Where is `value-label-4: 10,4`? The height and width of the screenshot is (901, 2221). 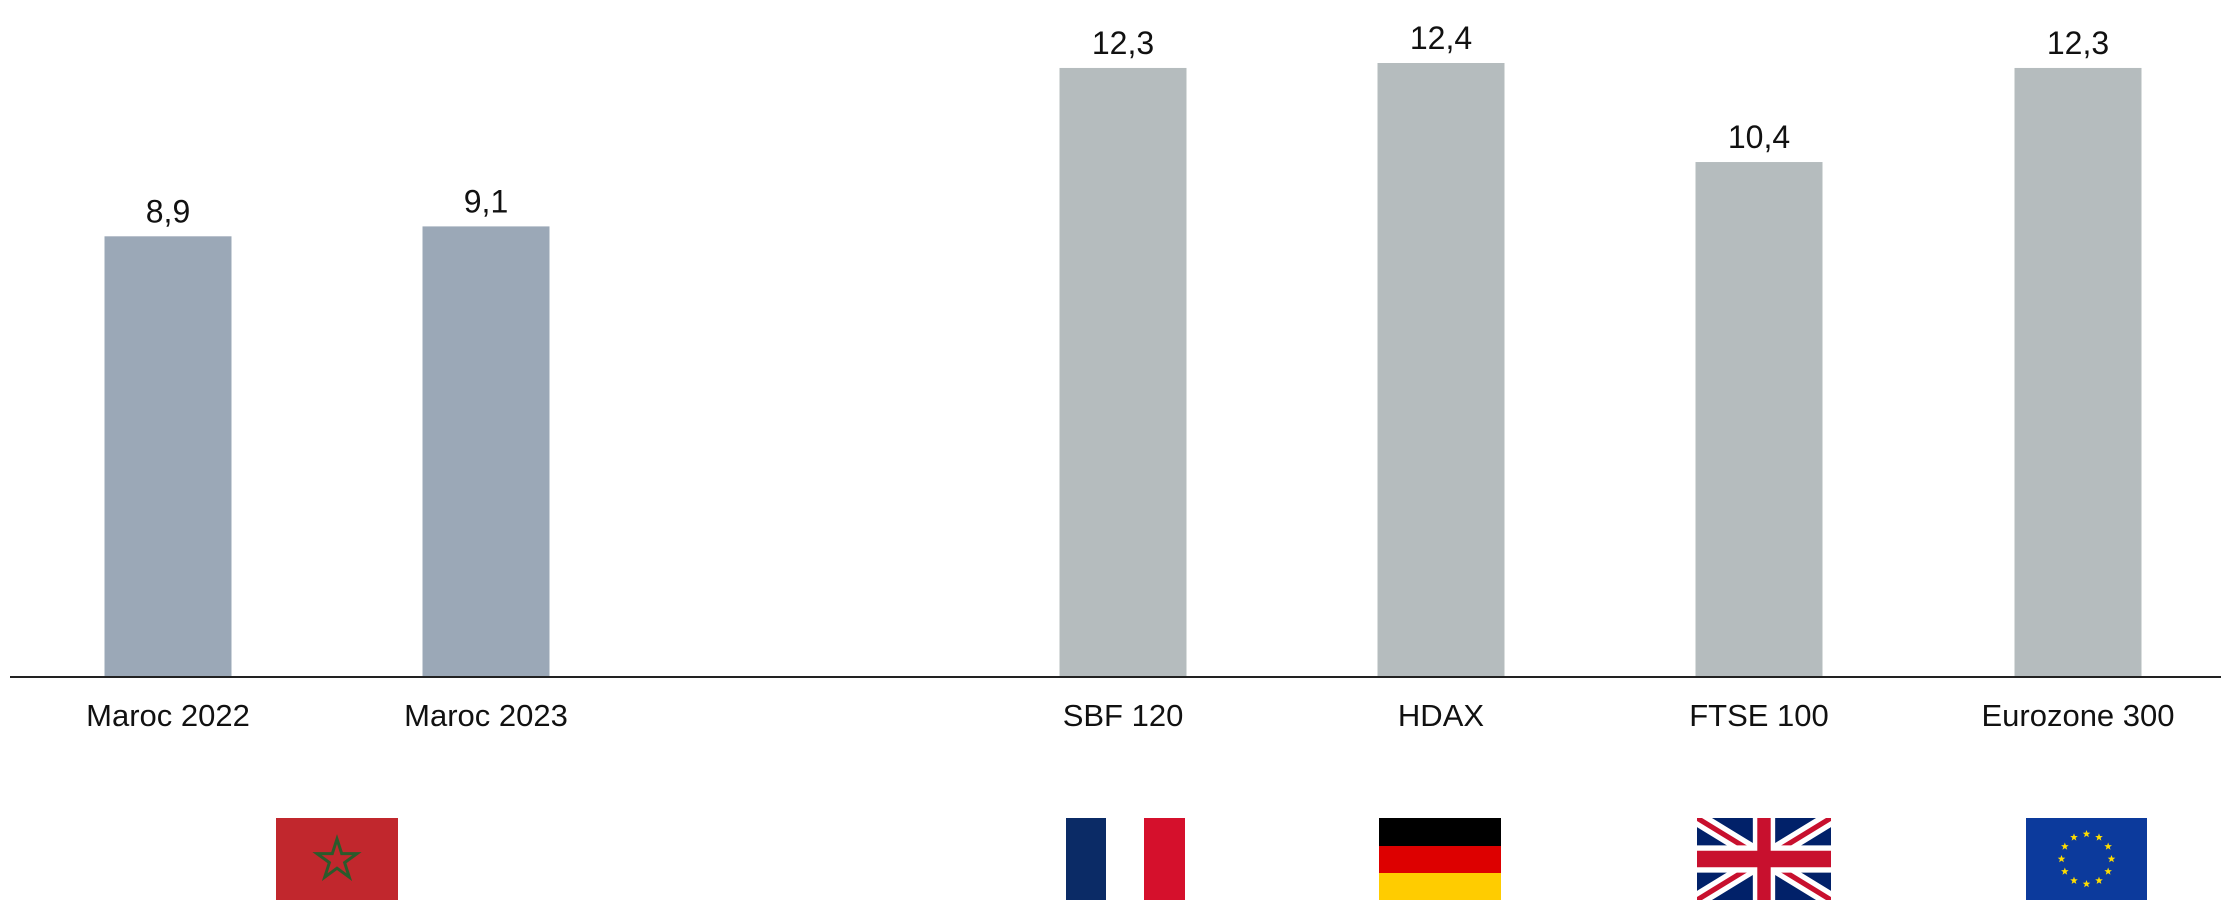 value-label-4: 10,4 is located at coordinates (1759, 137).